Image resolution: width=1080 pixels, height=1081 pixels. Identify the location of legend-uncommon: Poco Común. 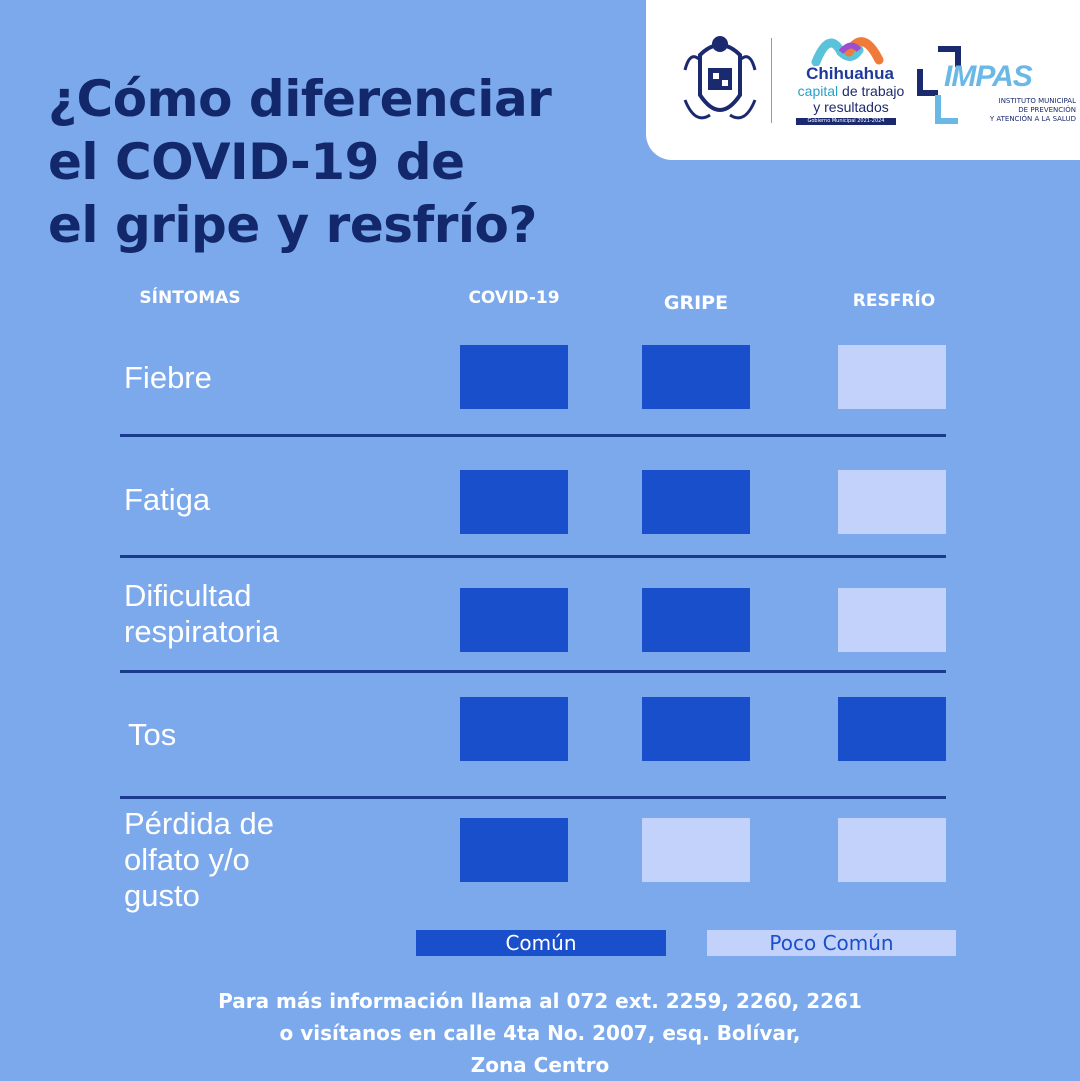
(831, 943).